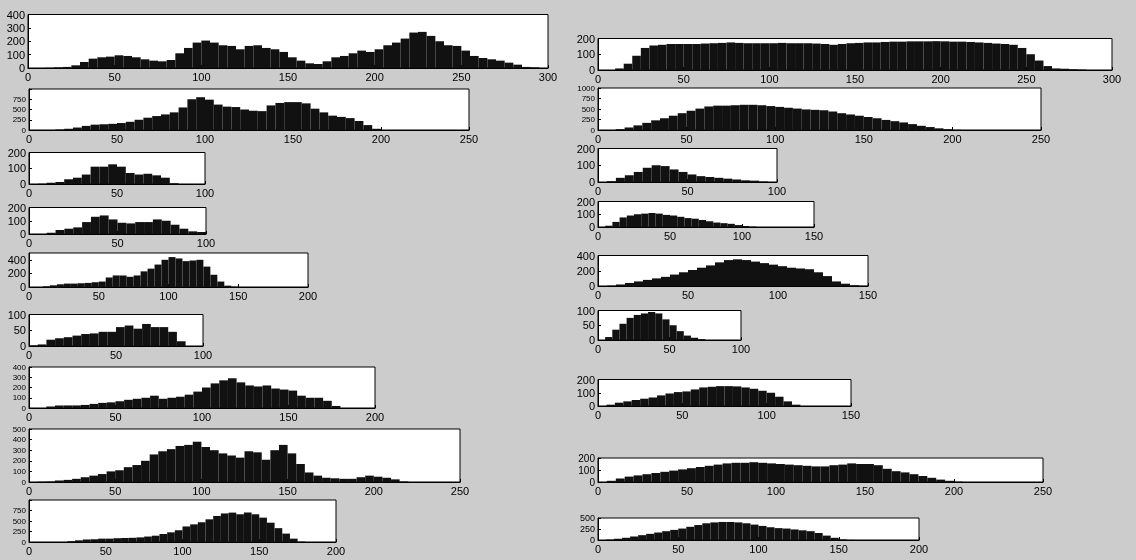  Describe the element at coordinates (548, 76) in the screenshot. I see `x-tick-label: 300` at that location.